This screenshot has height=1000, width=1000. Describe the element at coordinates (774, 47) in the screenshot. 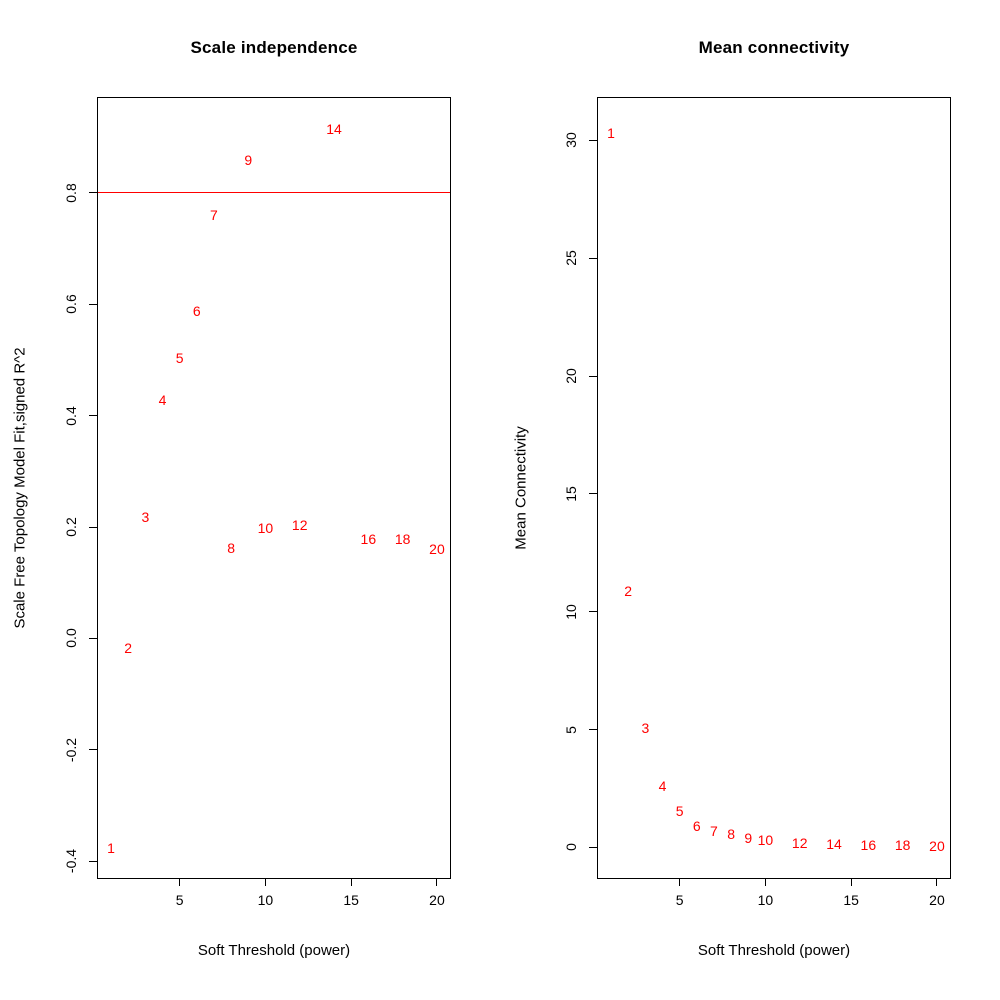

I see `mean-connectivity-title: Mean connectivity` at that location.